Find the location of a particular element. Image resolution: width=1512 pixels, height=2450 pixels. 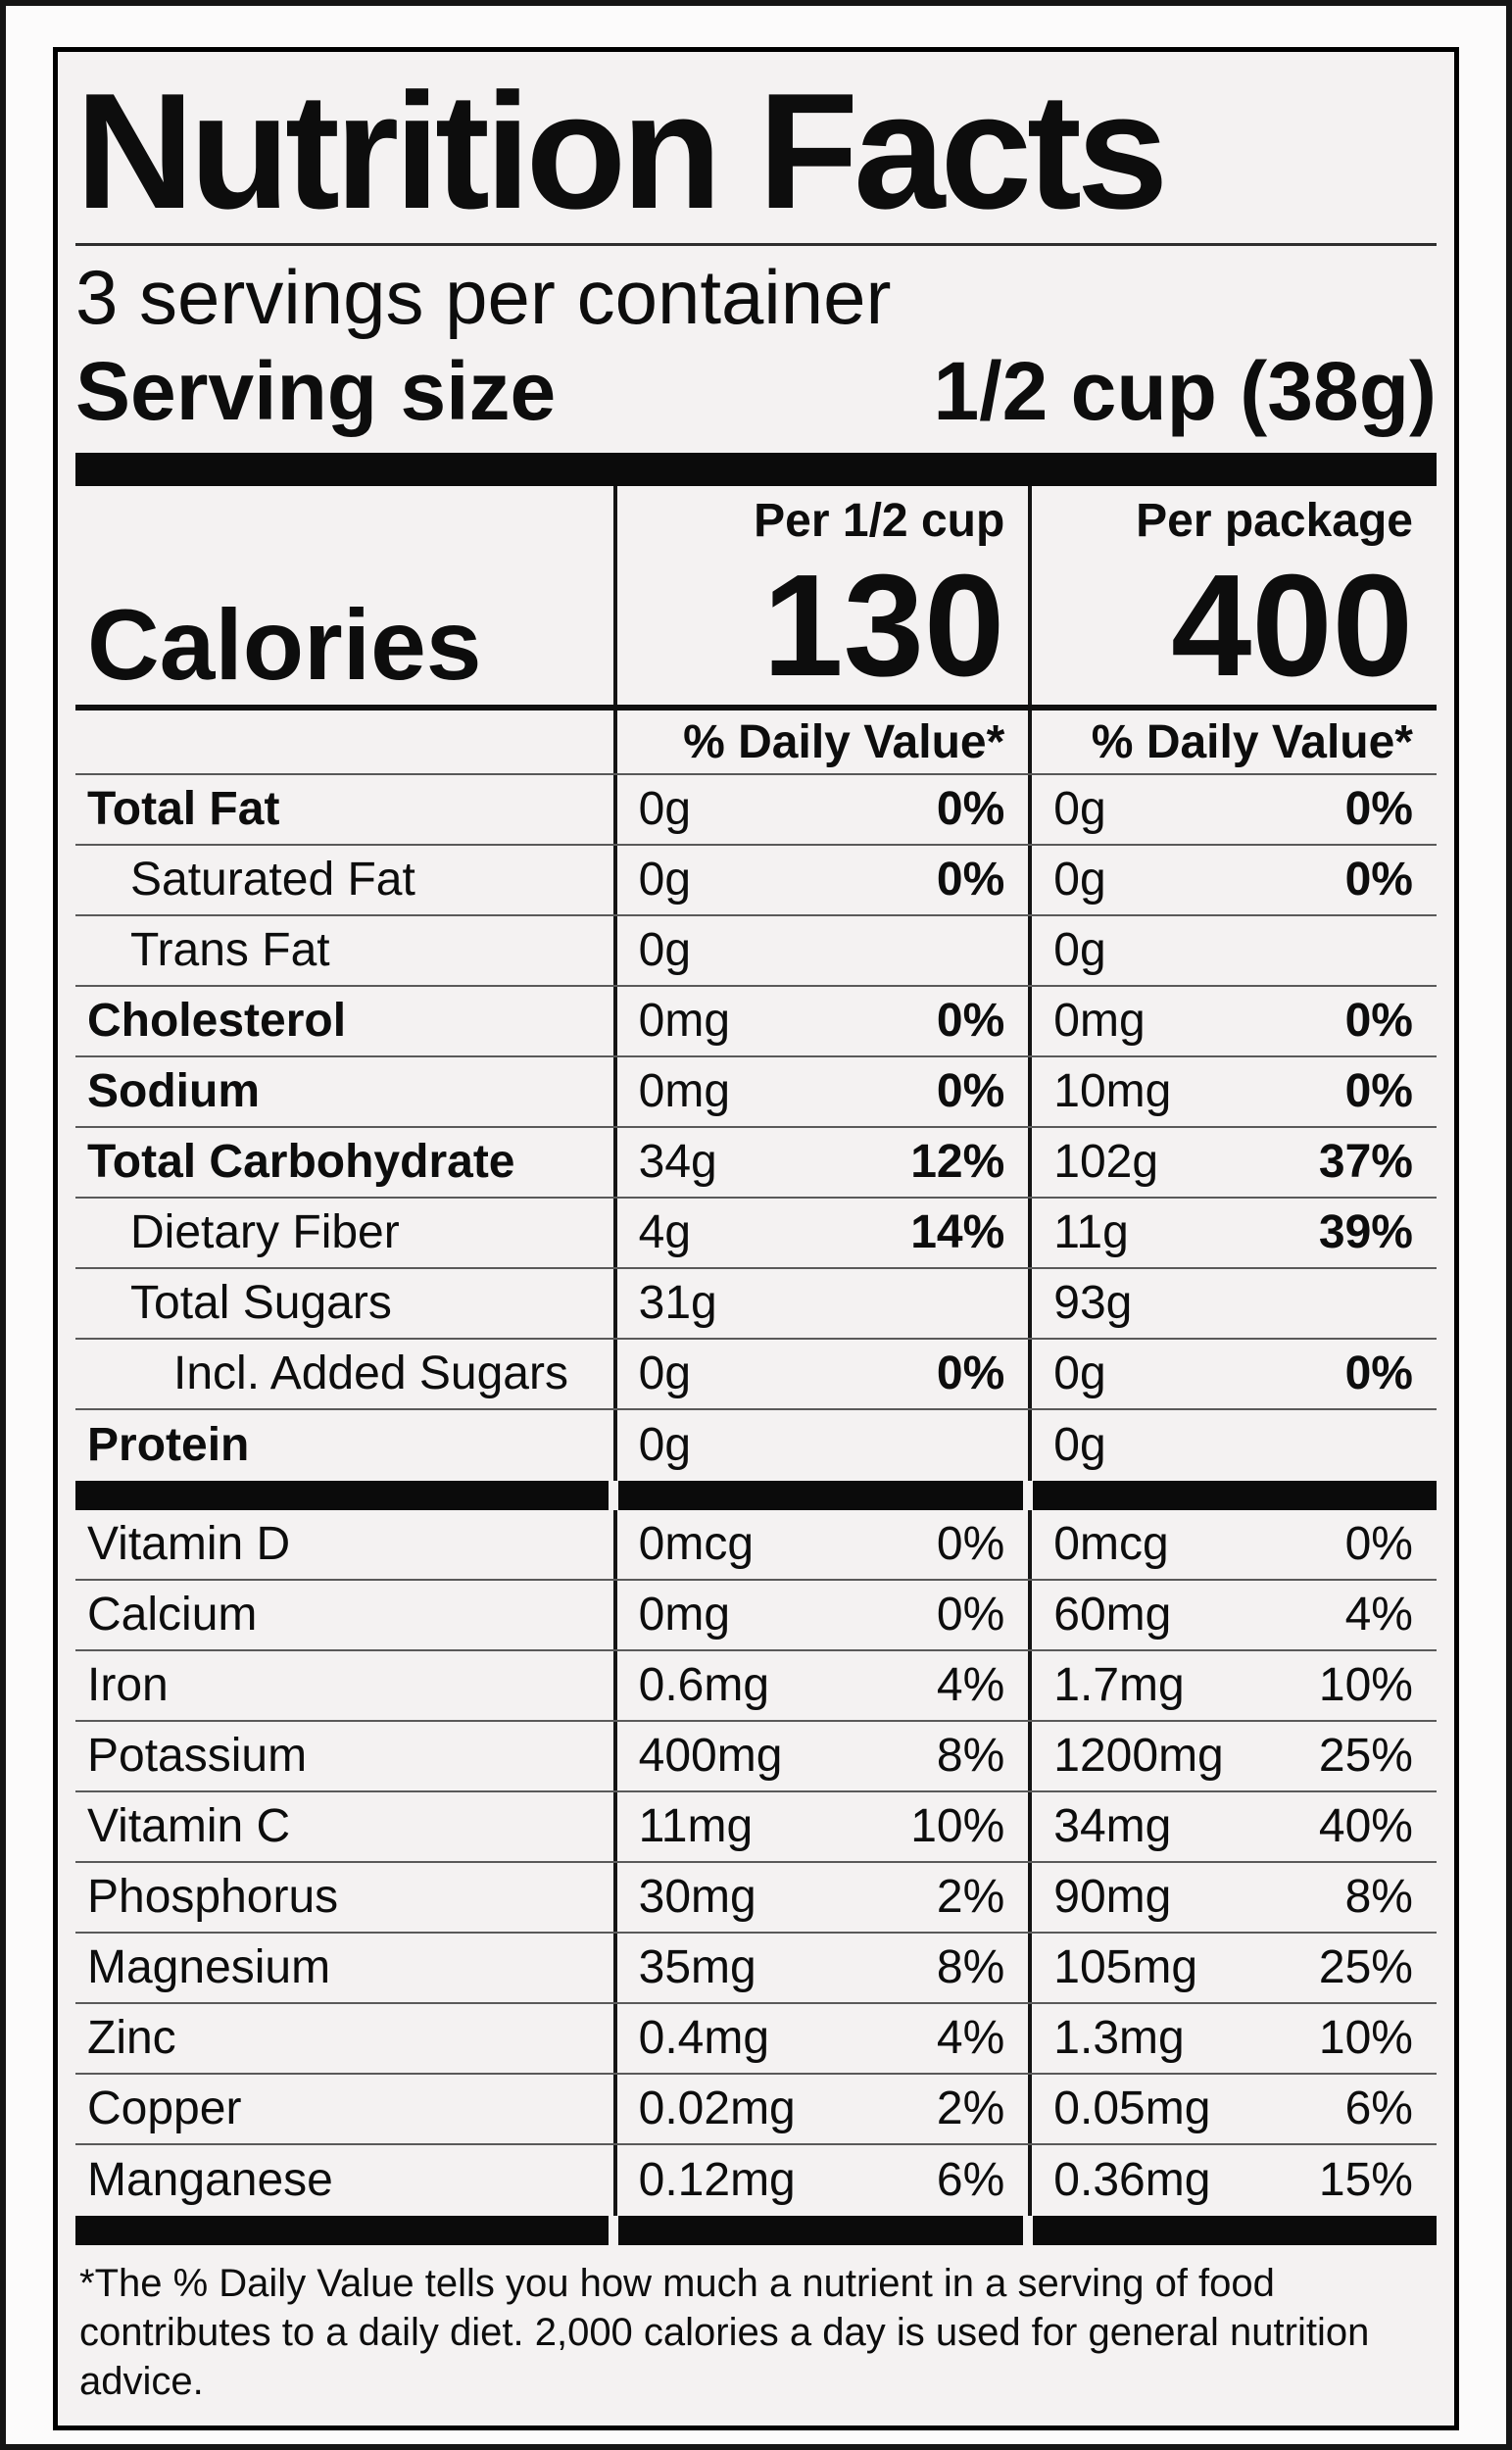

row-total-fat: Total Fat 0g 0% 0g 0% is located at coordinates (756, 811).